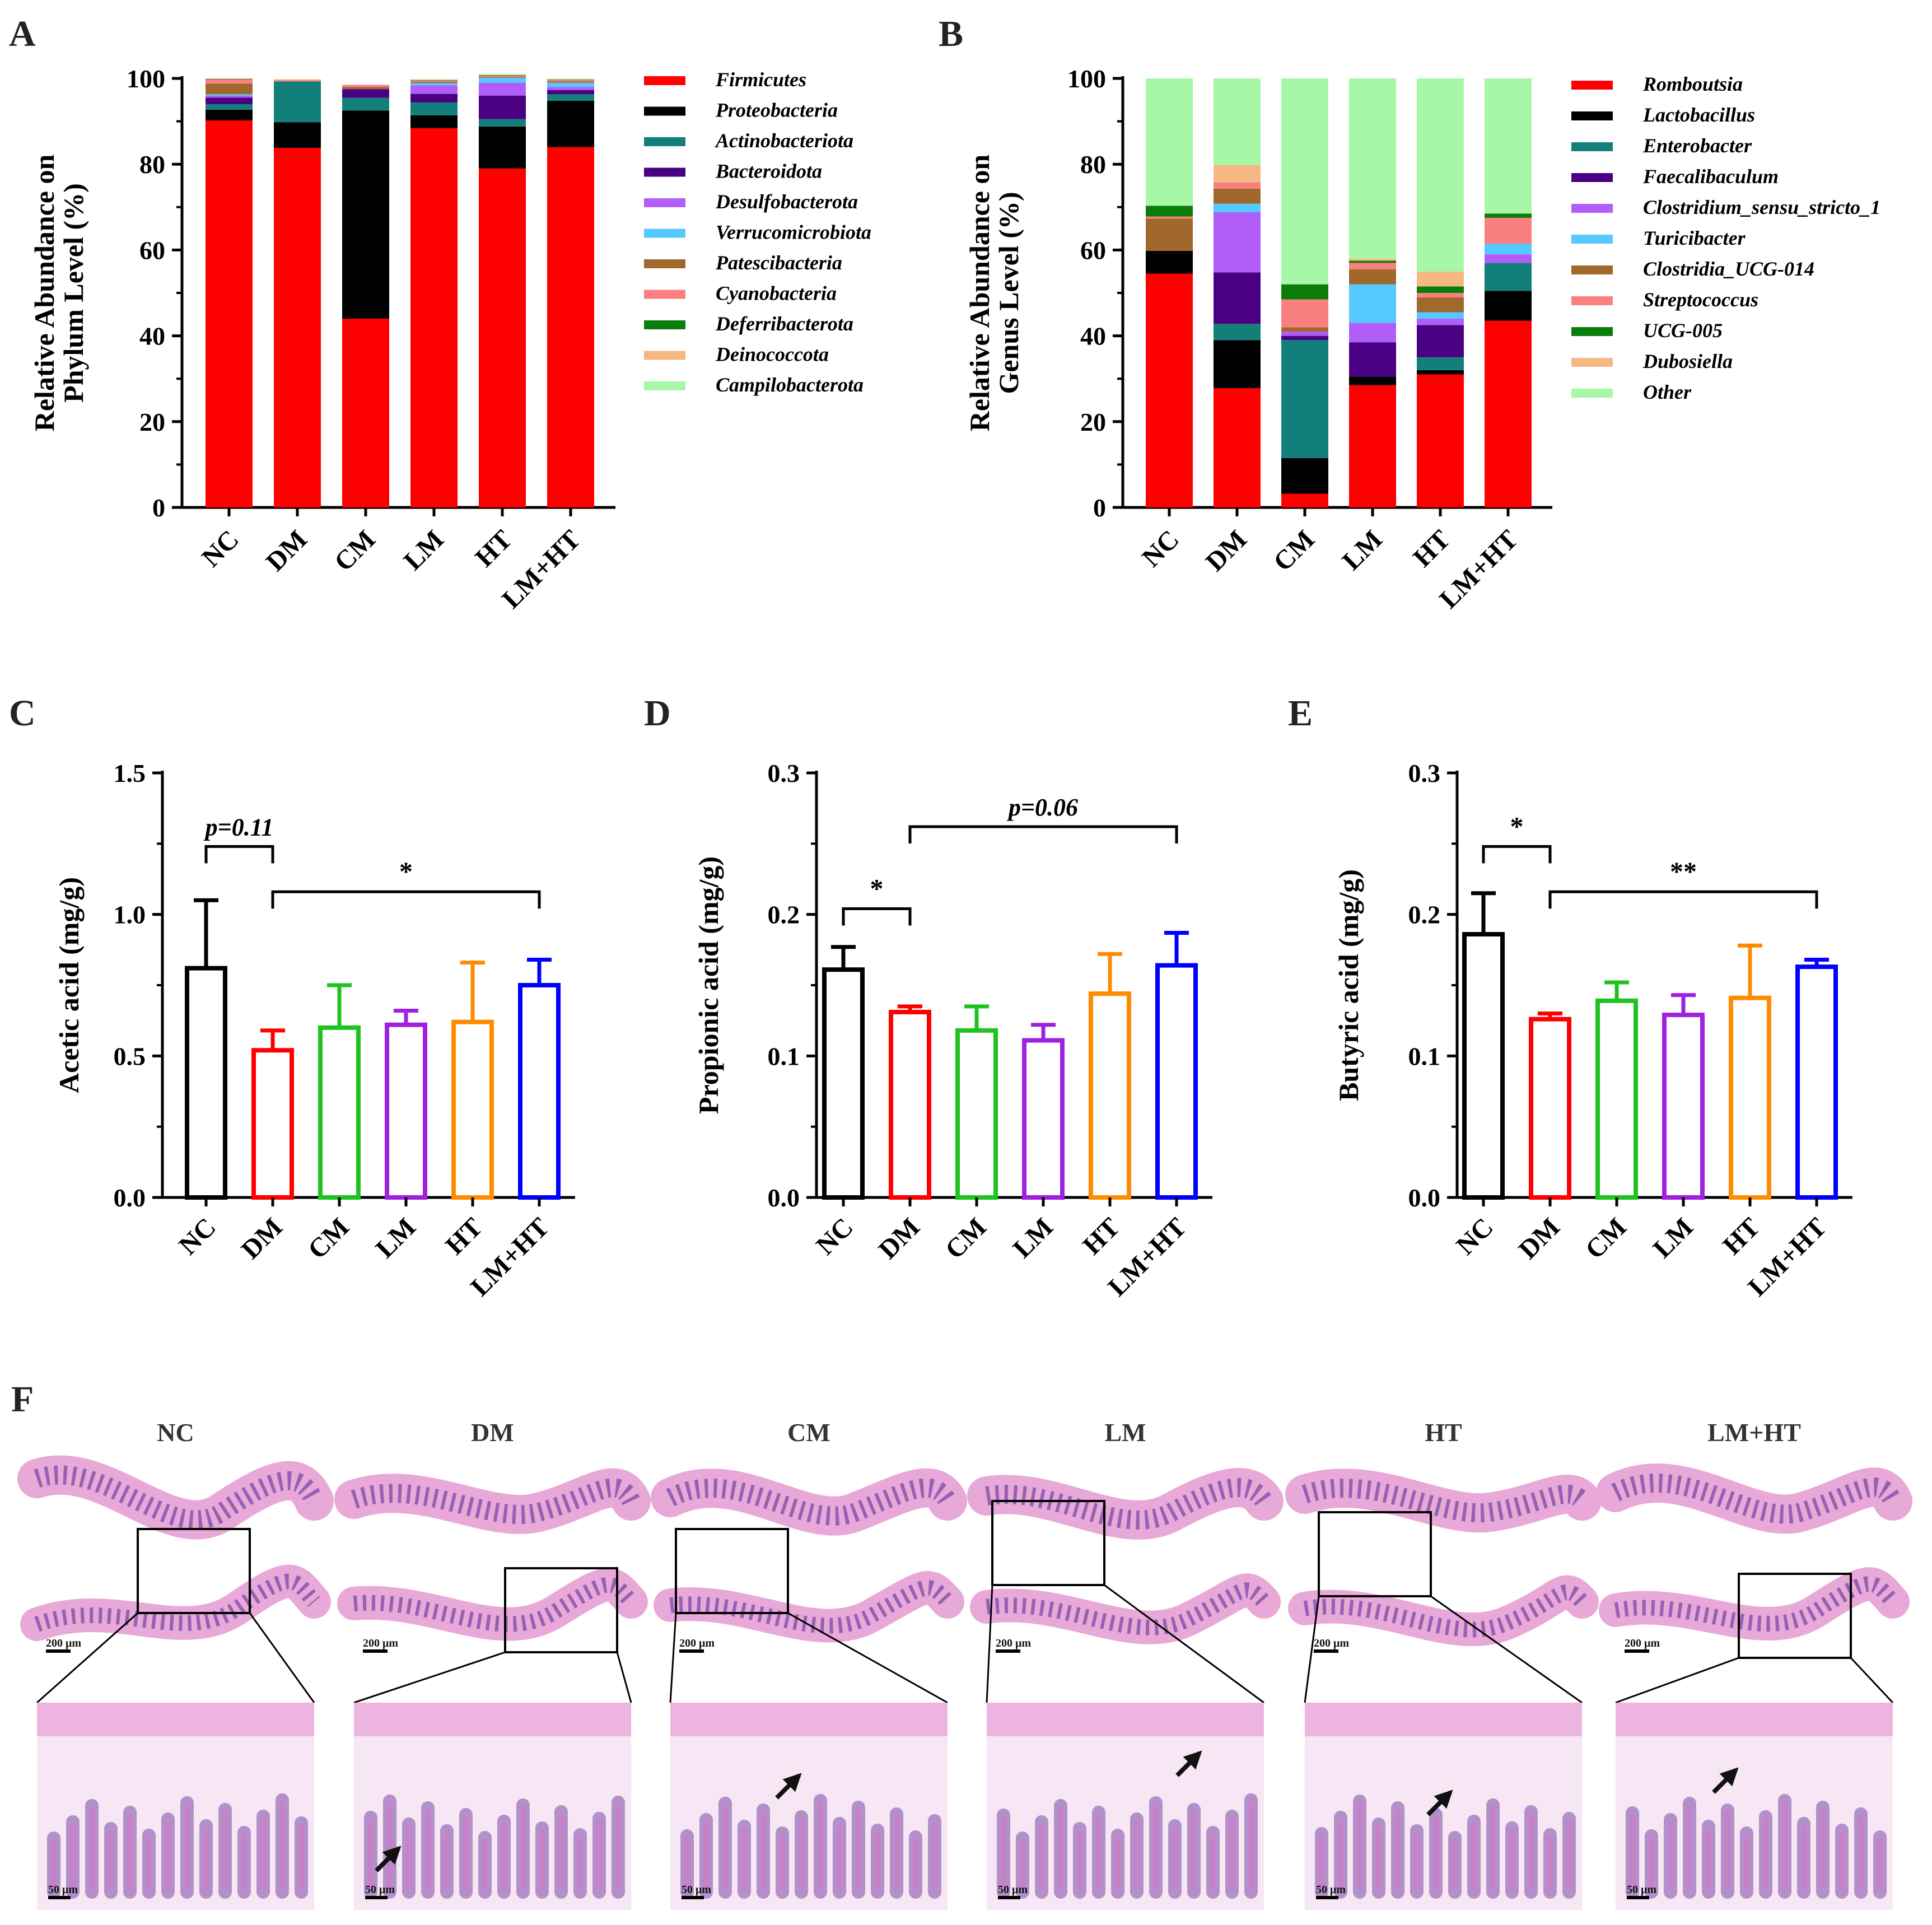  What do you see at coordinates (1729, 269) in the screenshot?
I see `legend-label: Clostridia_UCG-014` at bounding box center [1729, 269].